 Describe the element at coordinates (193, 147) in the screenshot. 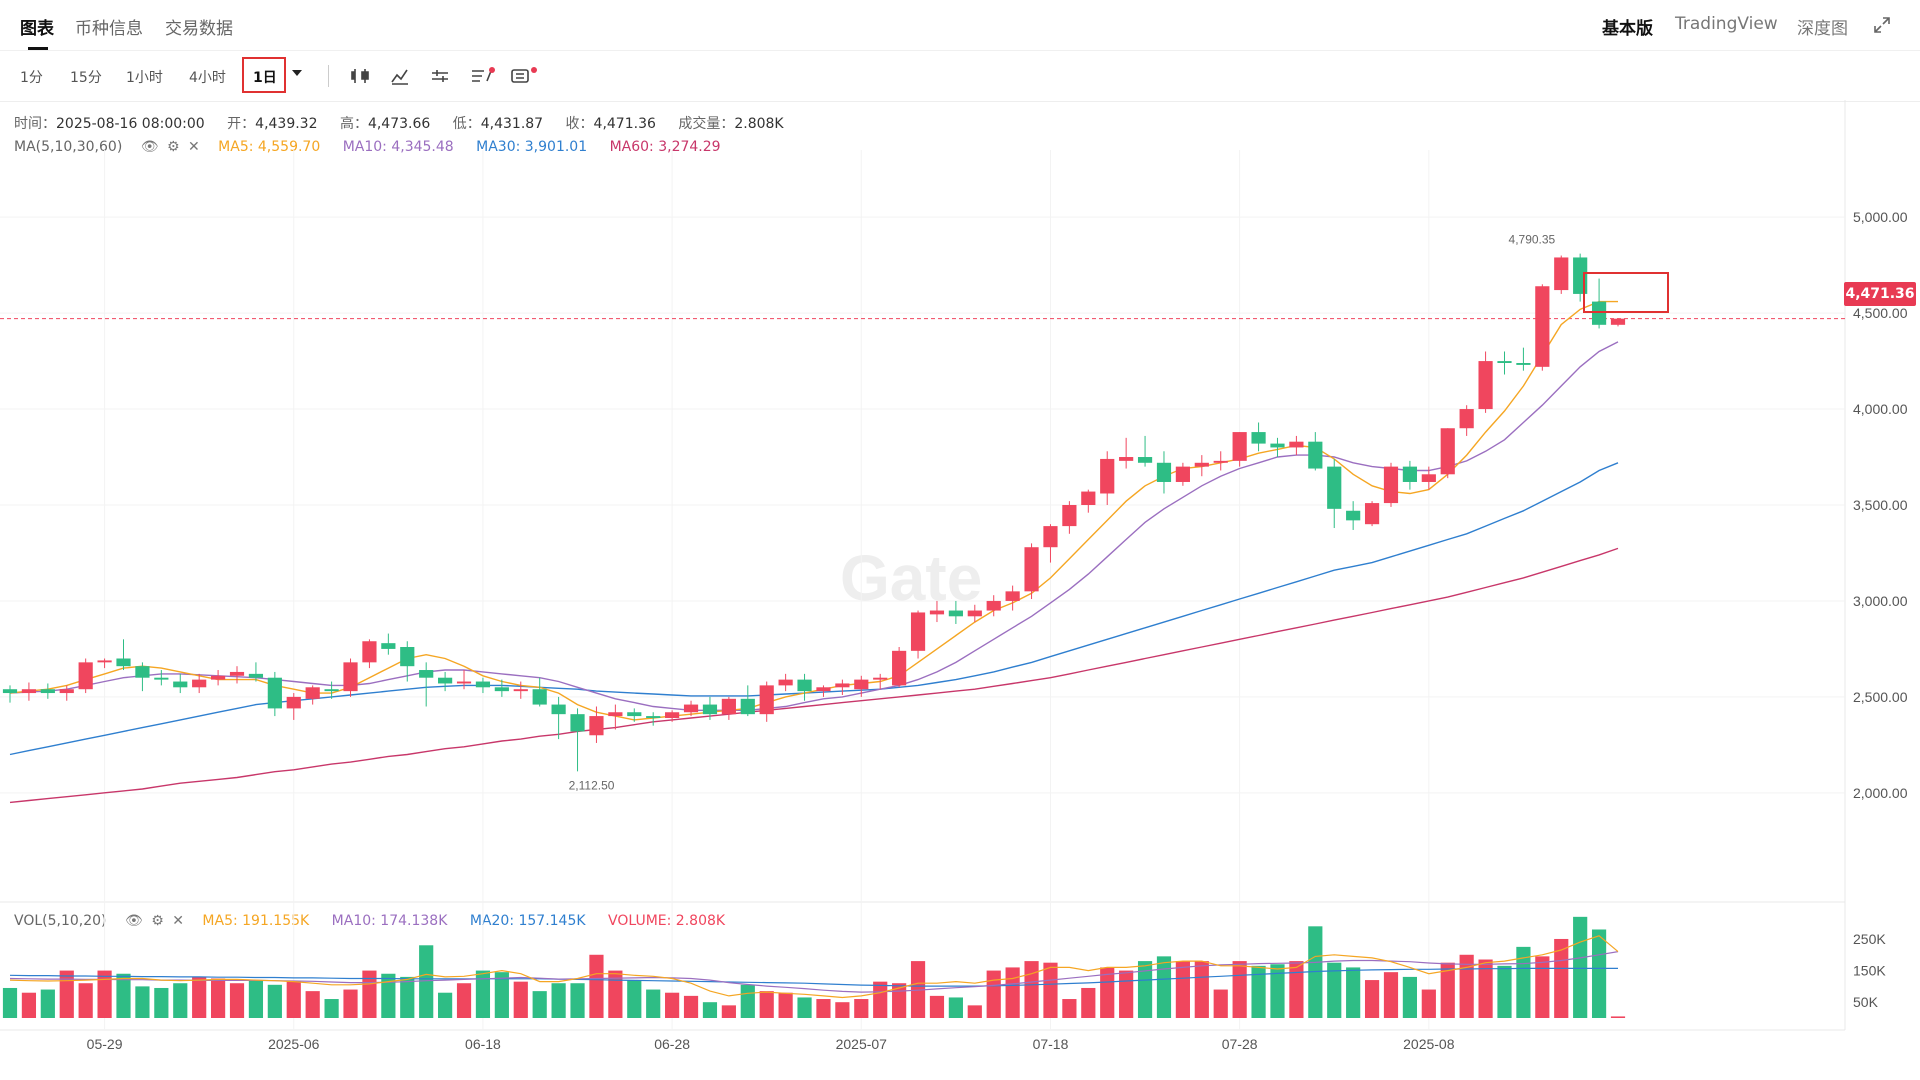

I see `close-icon: ✕` at that location.